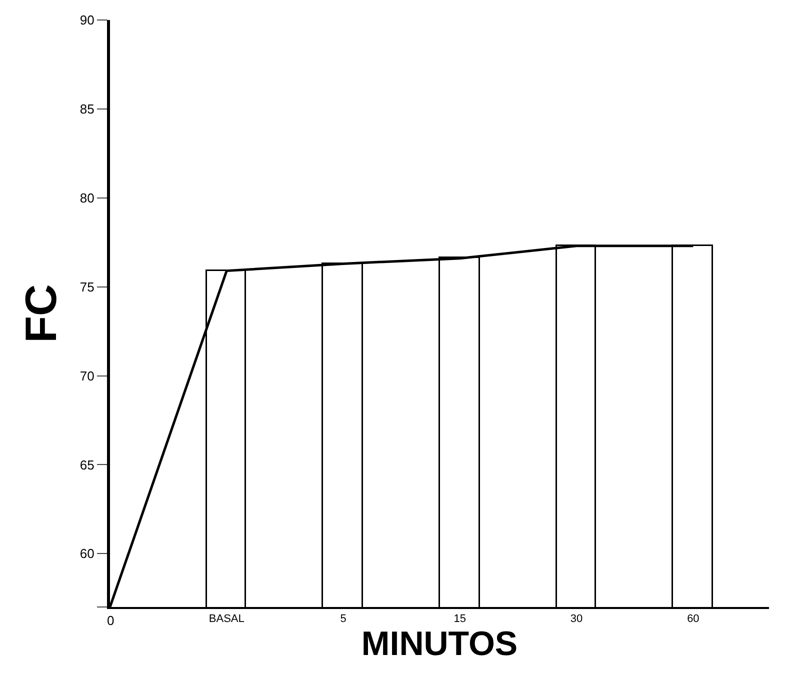  What do you see at coordinates (439, 644) in the screenshot?
I see `x-axis-title: MINUTOS` at bounding box center [439, 644].